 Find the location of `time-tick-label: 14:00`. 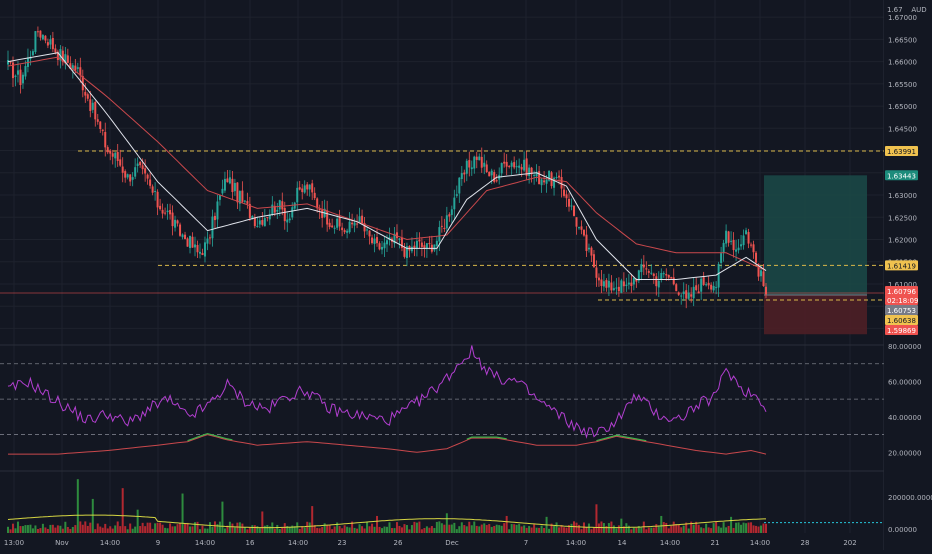

time-tick-label: 14:00 is located at coordinates (298, 543).